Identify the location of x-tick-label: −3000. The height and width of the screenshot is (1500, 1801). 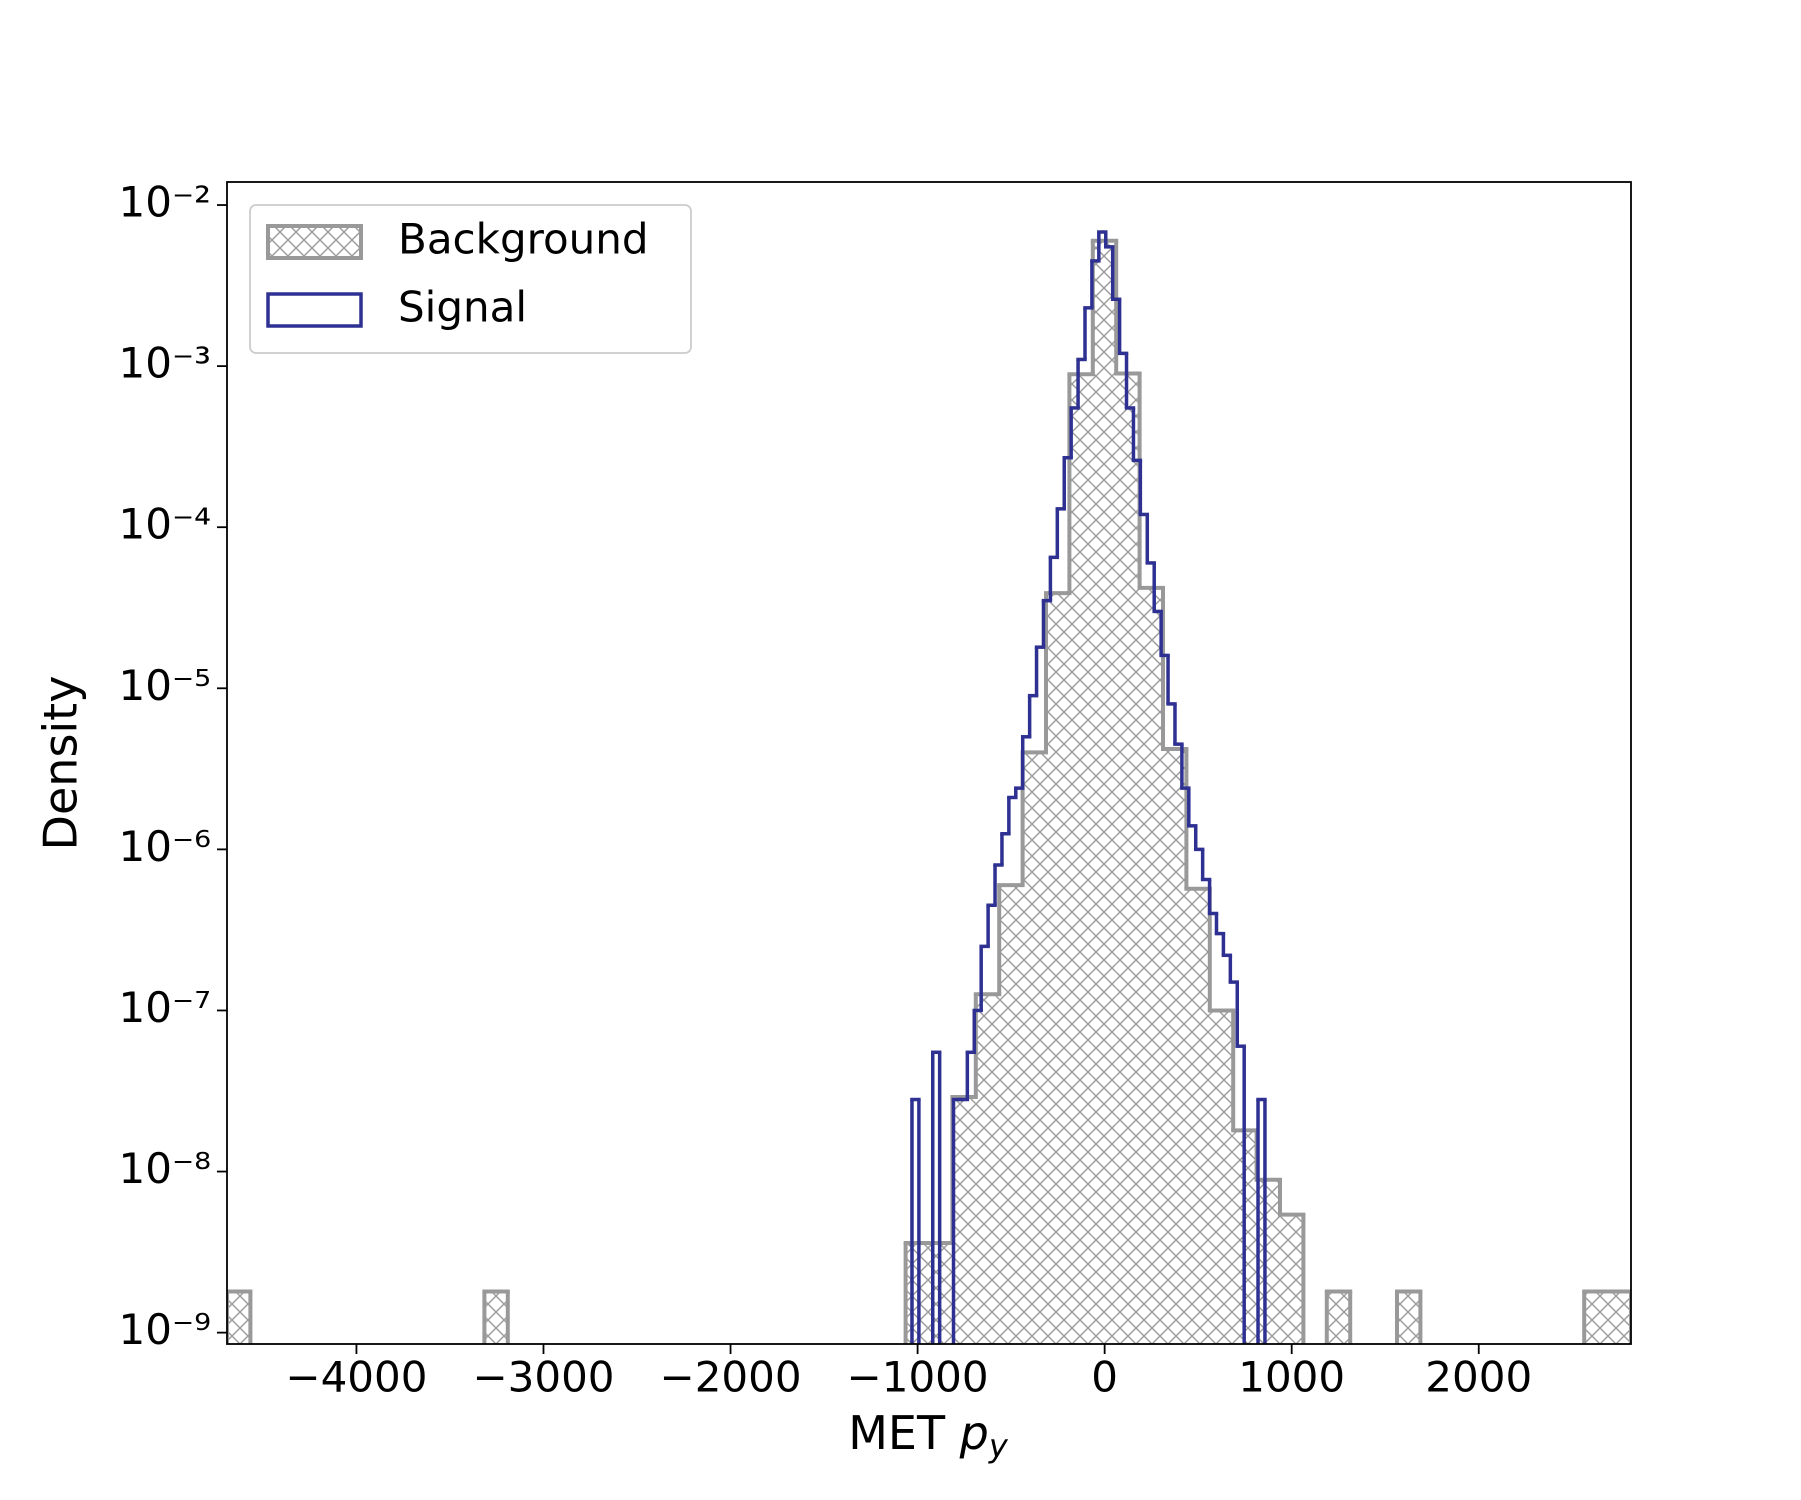
(543, 1377).